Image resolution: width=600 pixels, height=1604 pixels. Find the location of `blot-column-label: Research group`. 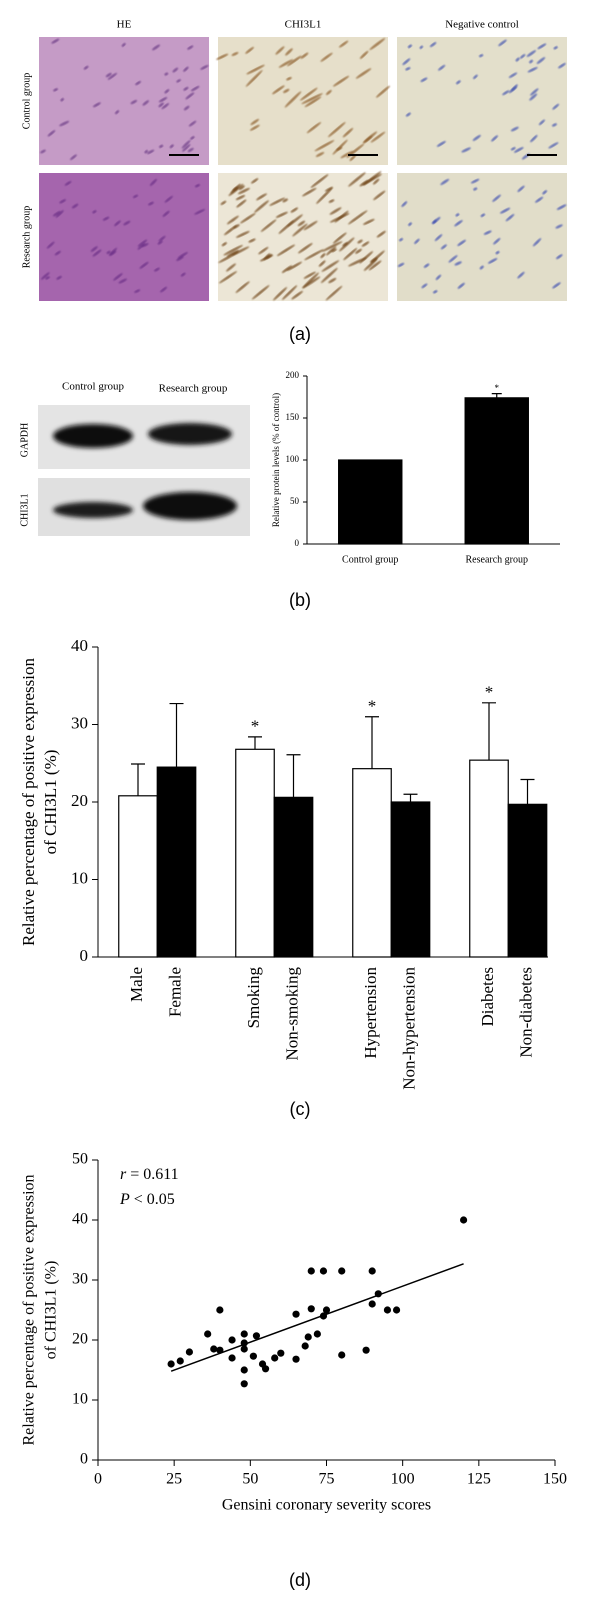

blot-column-label: Research group is located at coordinates (193, 389).